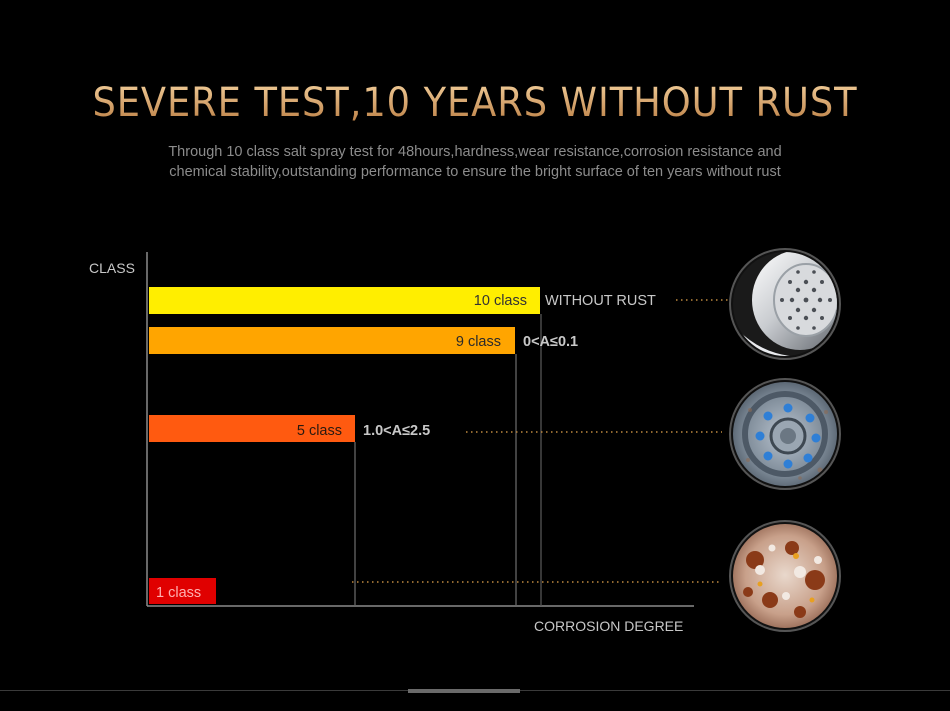 The height and width of the screenshot is (711, 950). What do you see at coordinates (396, 431) in the screenshot?
I see `annotation-5: 1.0<A≤2.5` at bounding box center [396, 431].